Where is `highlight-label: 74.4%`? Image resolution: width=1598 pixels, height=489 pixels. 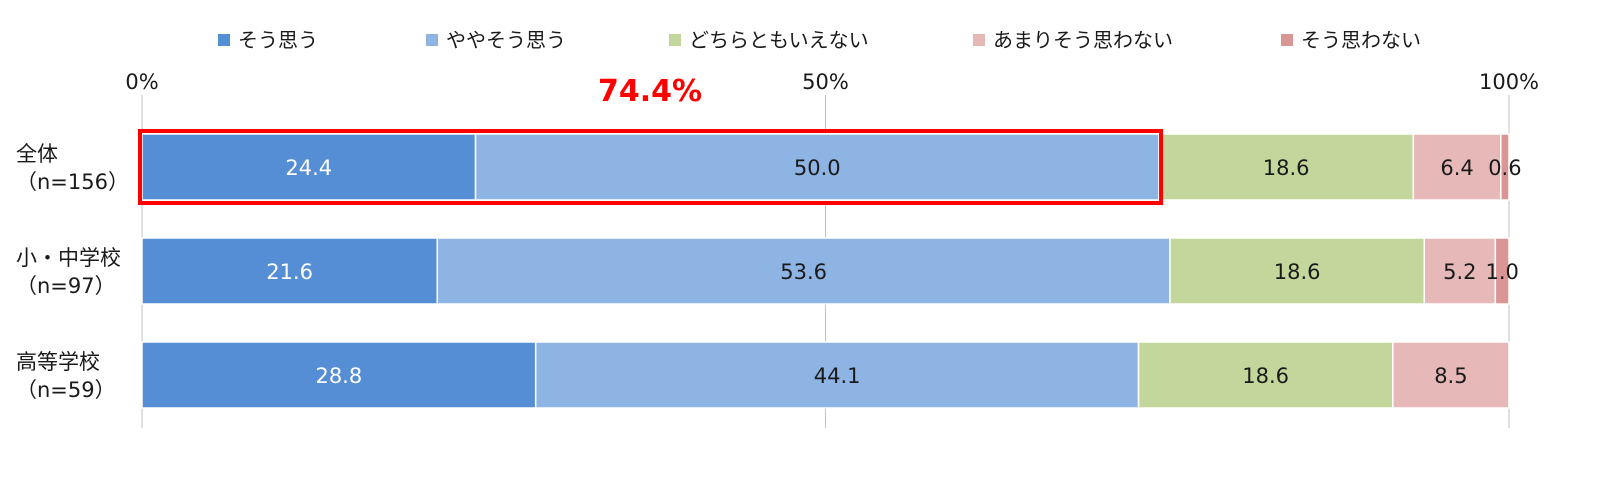
highlight-label: 74.4% is located at coordinates (650, 91).